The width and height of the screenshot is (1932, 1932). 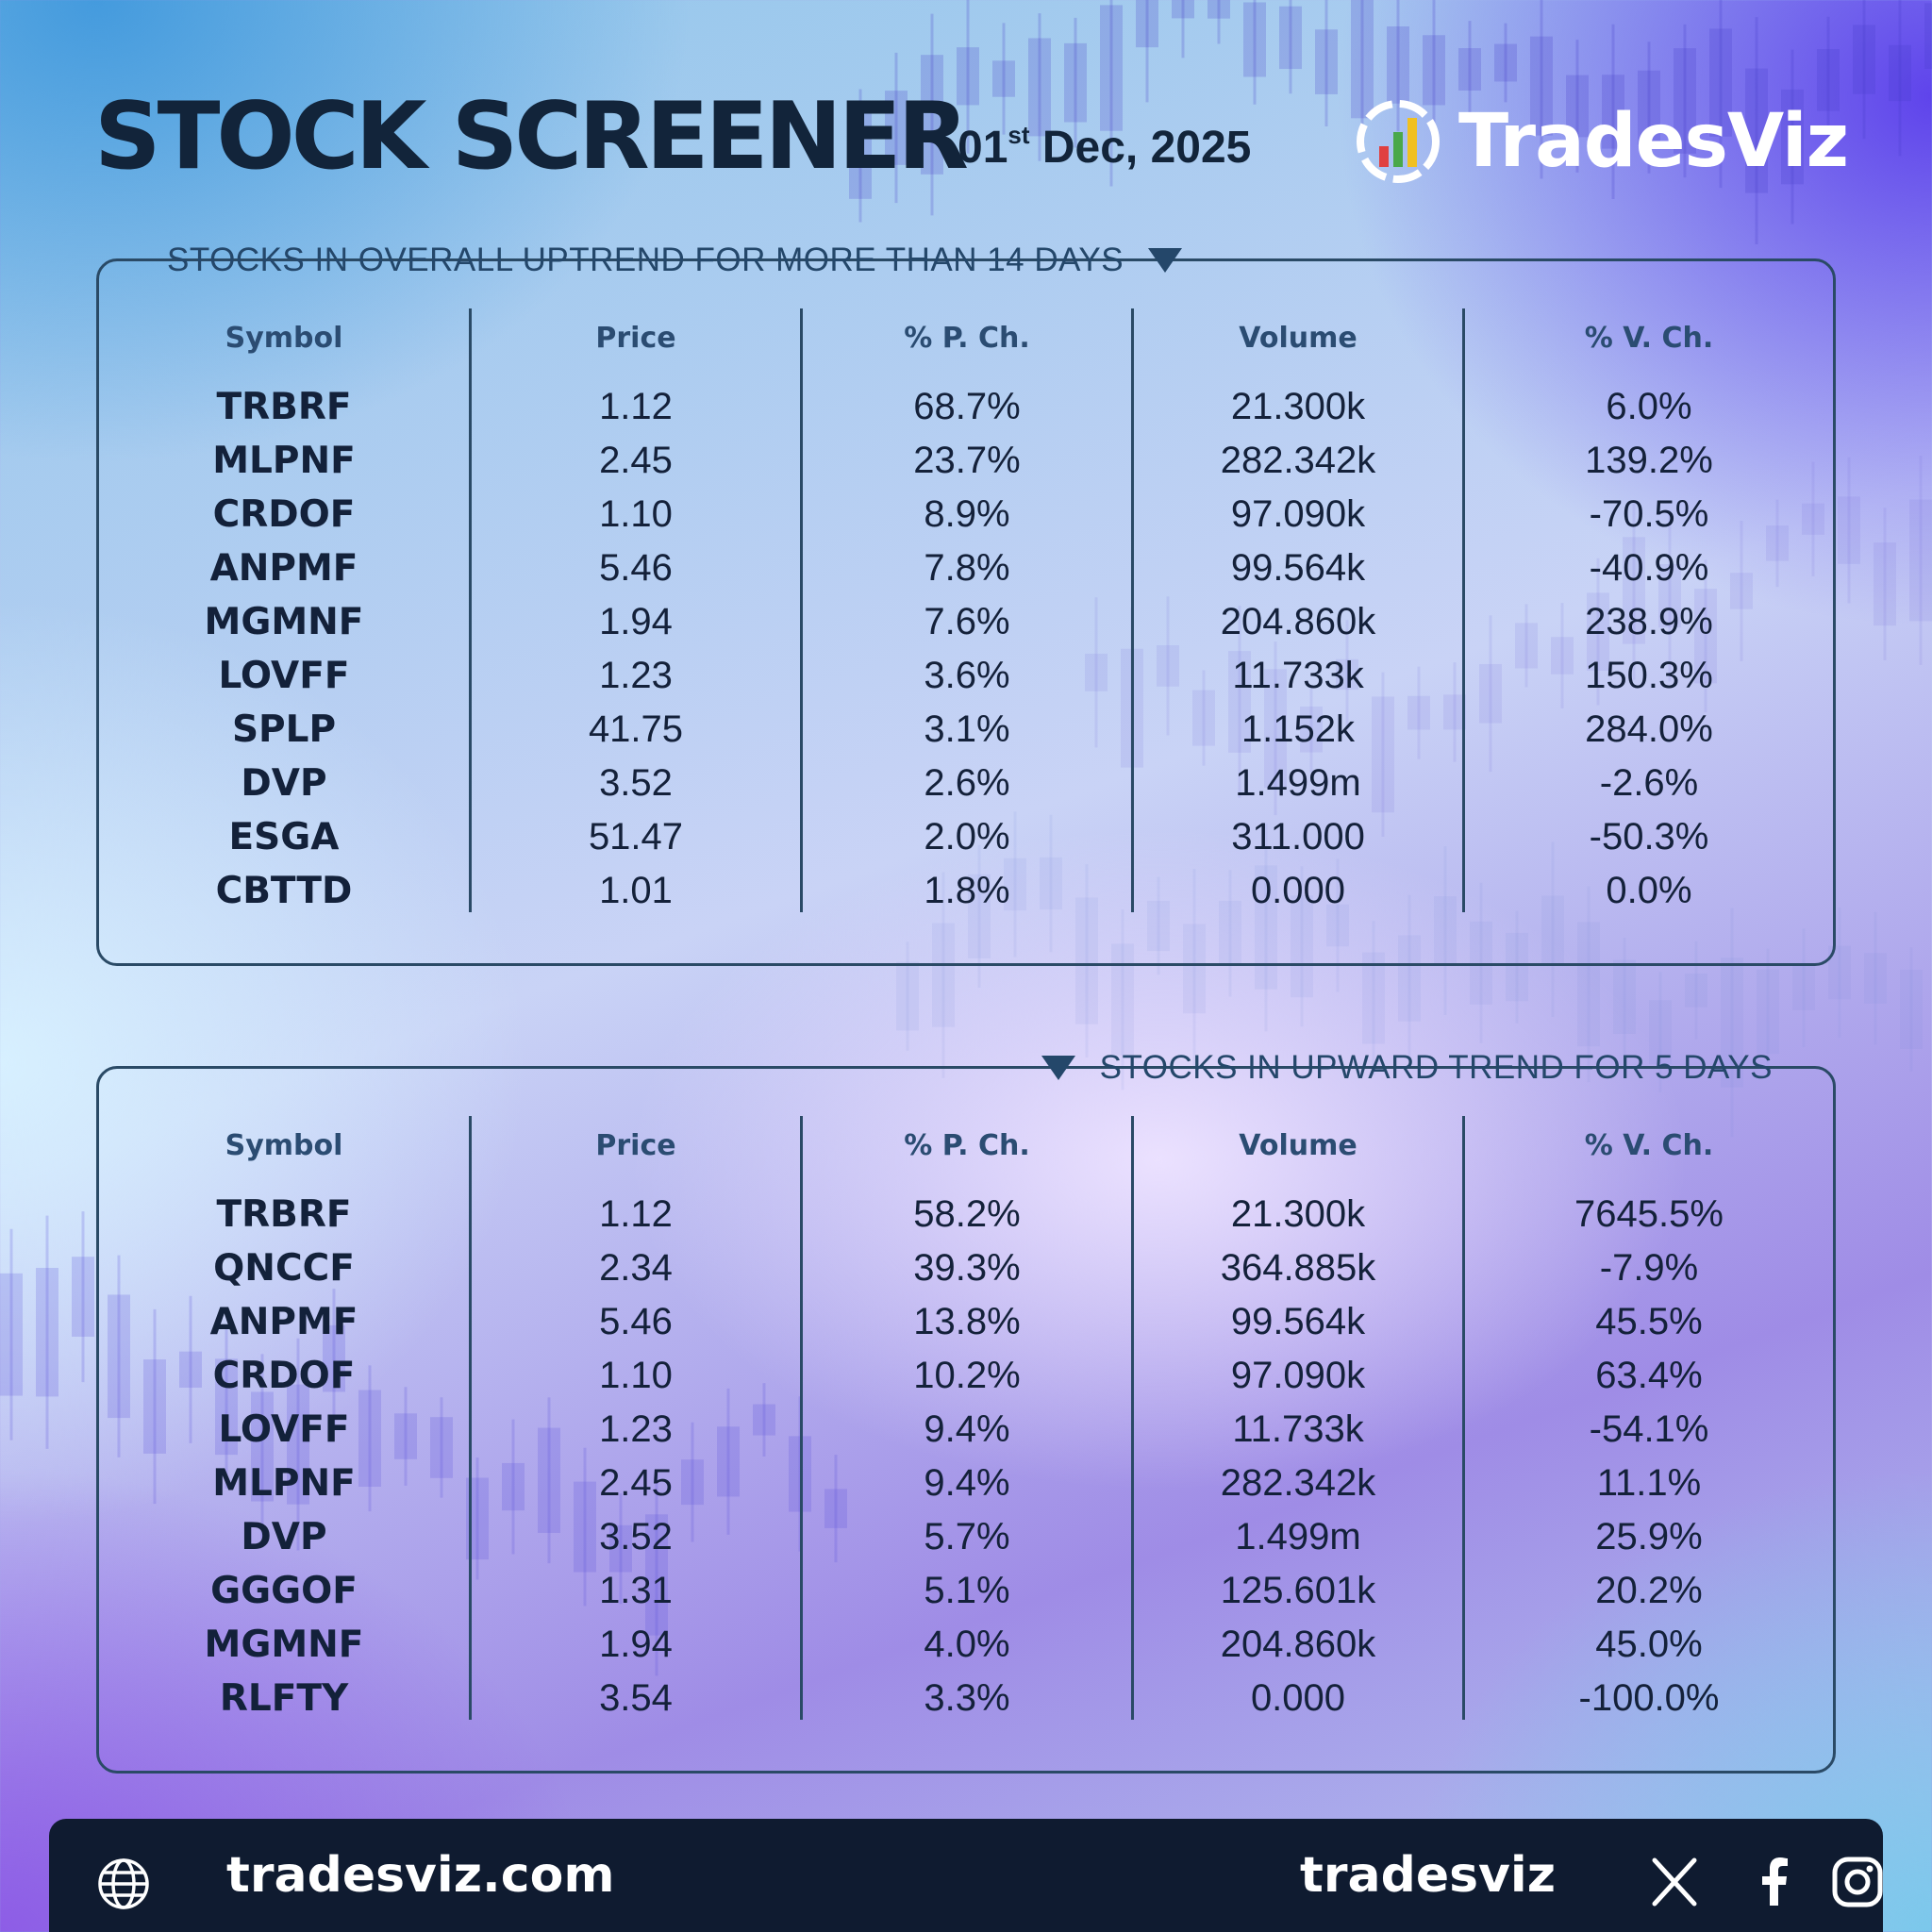 I want to click on cell-symbol: ESGA, so click(x=284, y=837).